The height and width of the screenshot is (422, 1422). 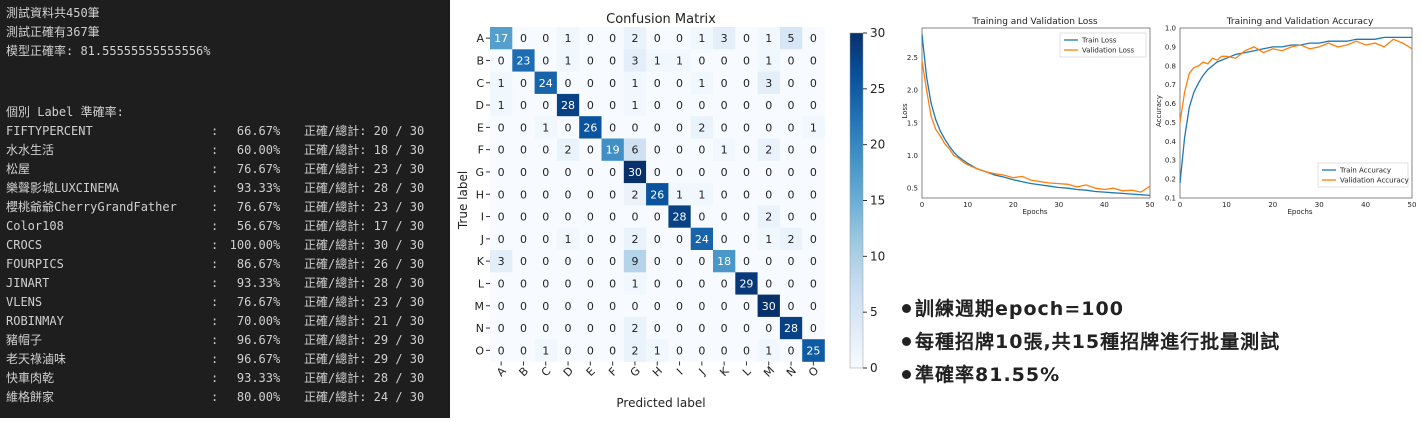 I want to click on label-percent: :100.00%, so click(x=245, y=245).